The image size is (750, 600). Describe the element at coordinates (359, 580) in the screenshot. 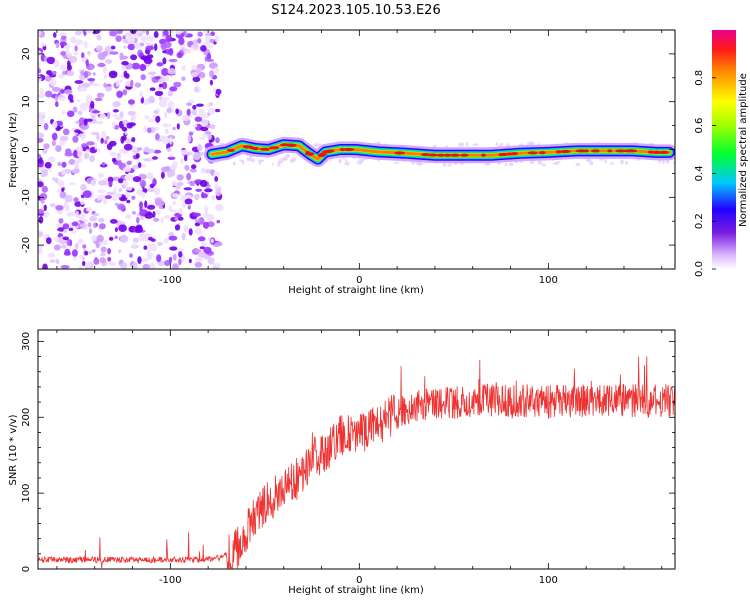

I see `x-tick-label: 0` at that location.